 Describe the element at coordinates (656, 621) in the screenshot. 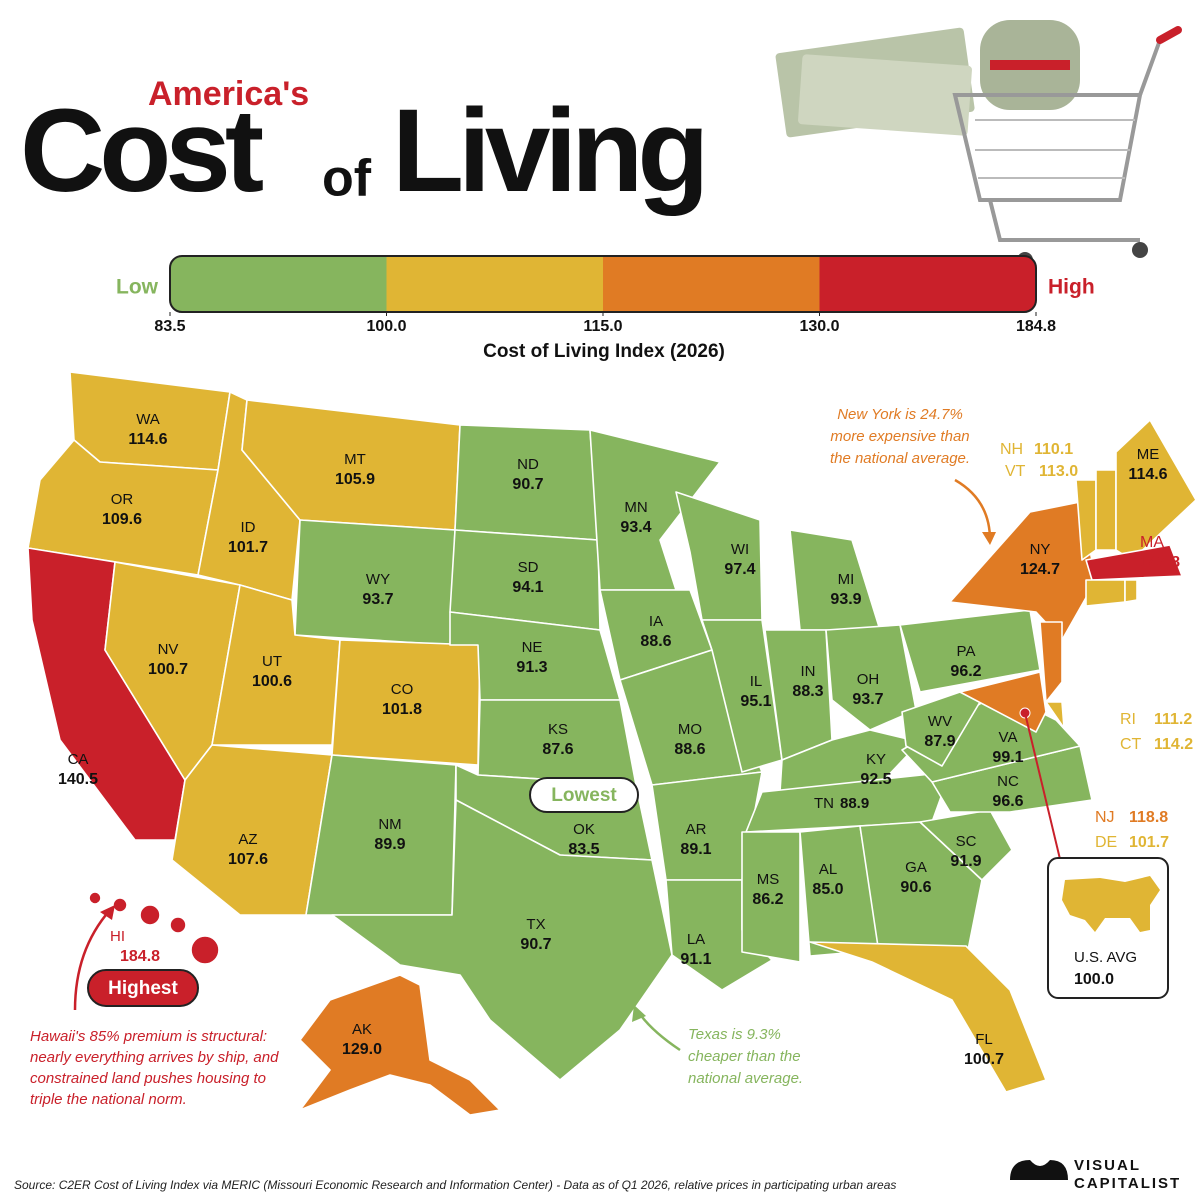

I see `state-abbr: IA` at that location.